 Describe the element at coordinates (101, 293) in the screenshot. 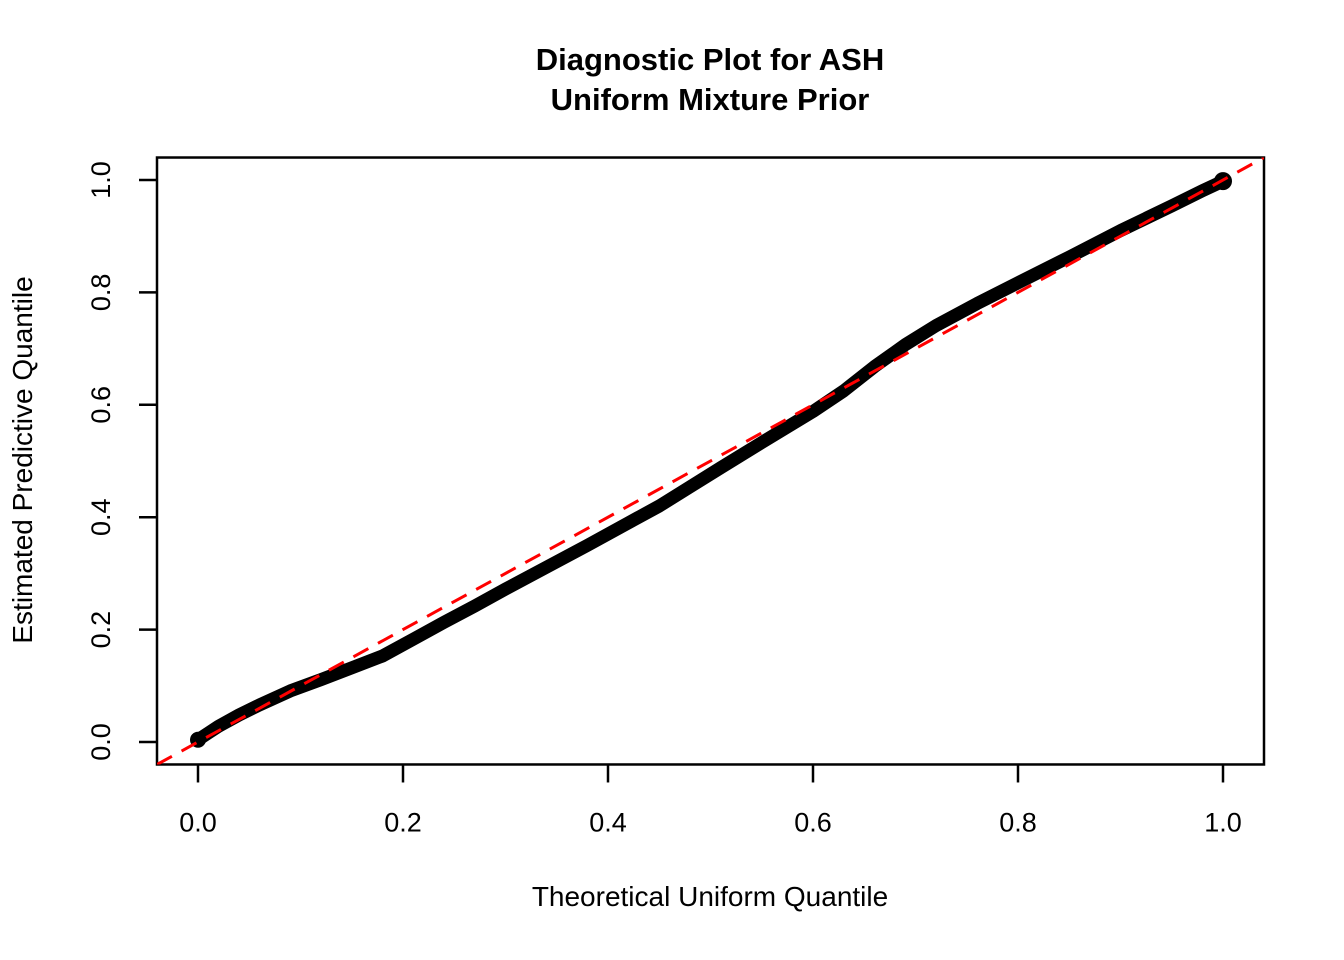

I see `y-tick-label: 0.8` at that location.